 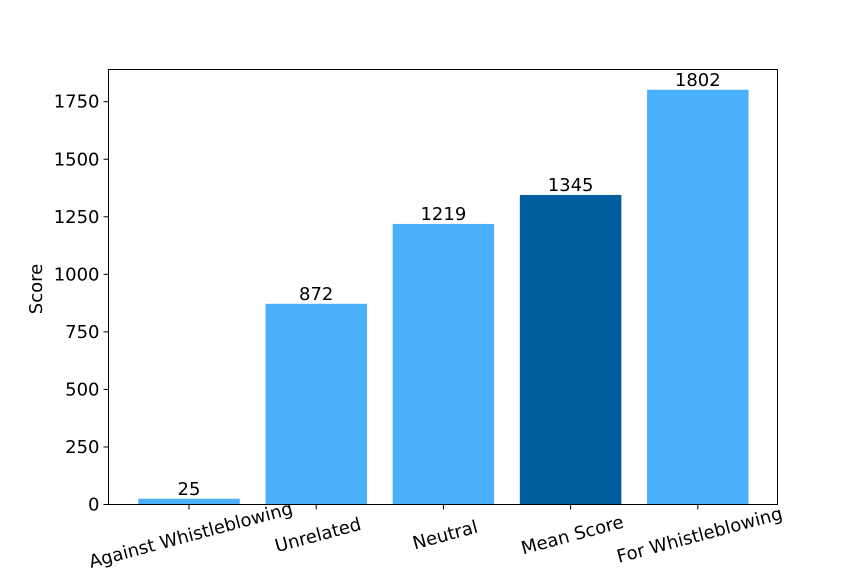 What do you see at coordinates (445, 535) in the screenshot?
I see `x-tick-label-neutral: Neutral` at bounding box center [445, 535].